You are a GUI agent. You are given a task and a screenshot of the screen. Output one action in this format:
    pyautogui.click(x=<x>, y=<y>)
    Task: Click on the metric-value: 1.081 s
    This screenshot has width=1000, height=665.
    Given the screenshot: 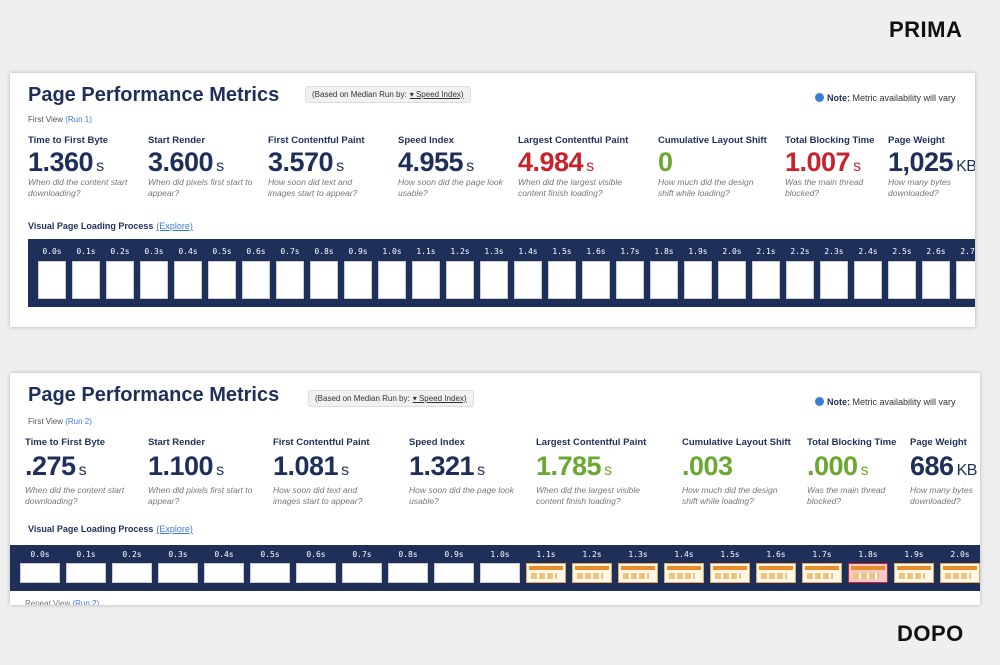 What is the action you would take?
    pyautogui.click(x=311, y=466)
    